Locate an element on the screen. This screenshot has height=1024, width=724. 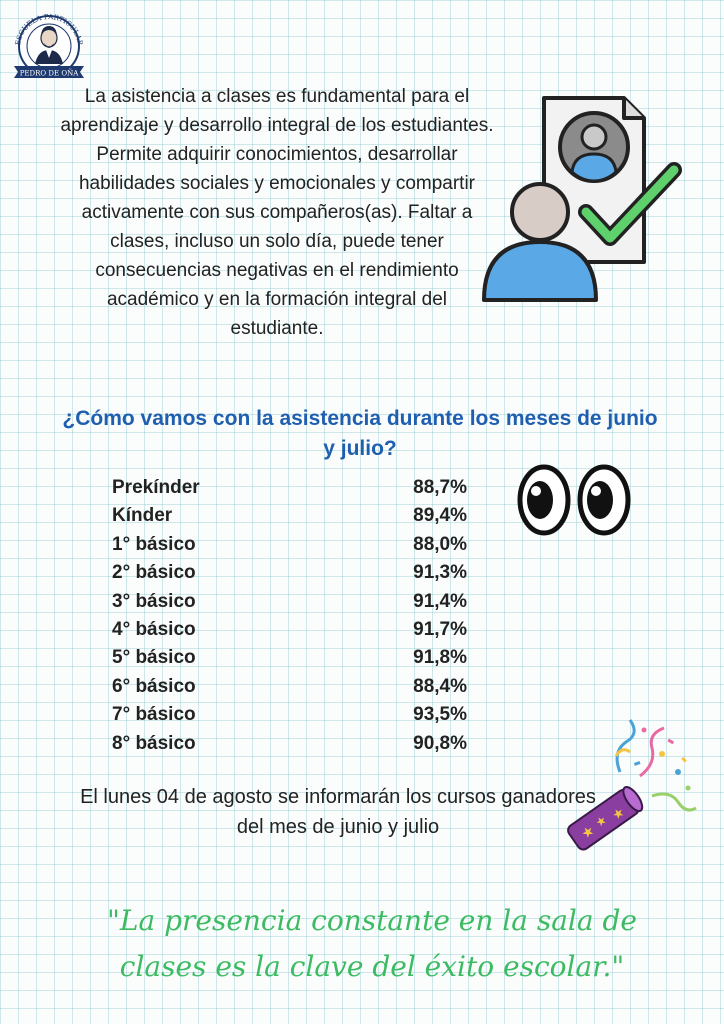
table-row: 6° básico 88,4% is located at coordinates (289, 687).